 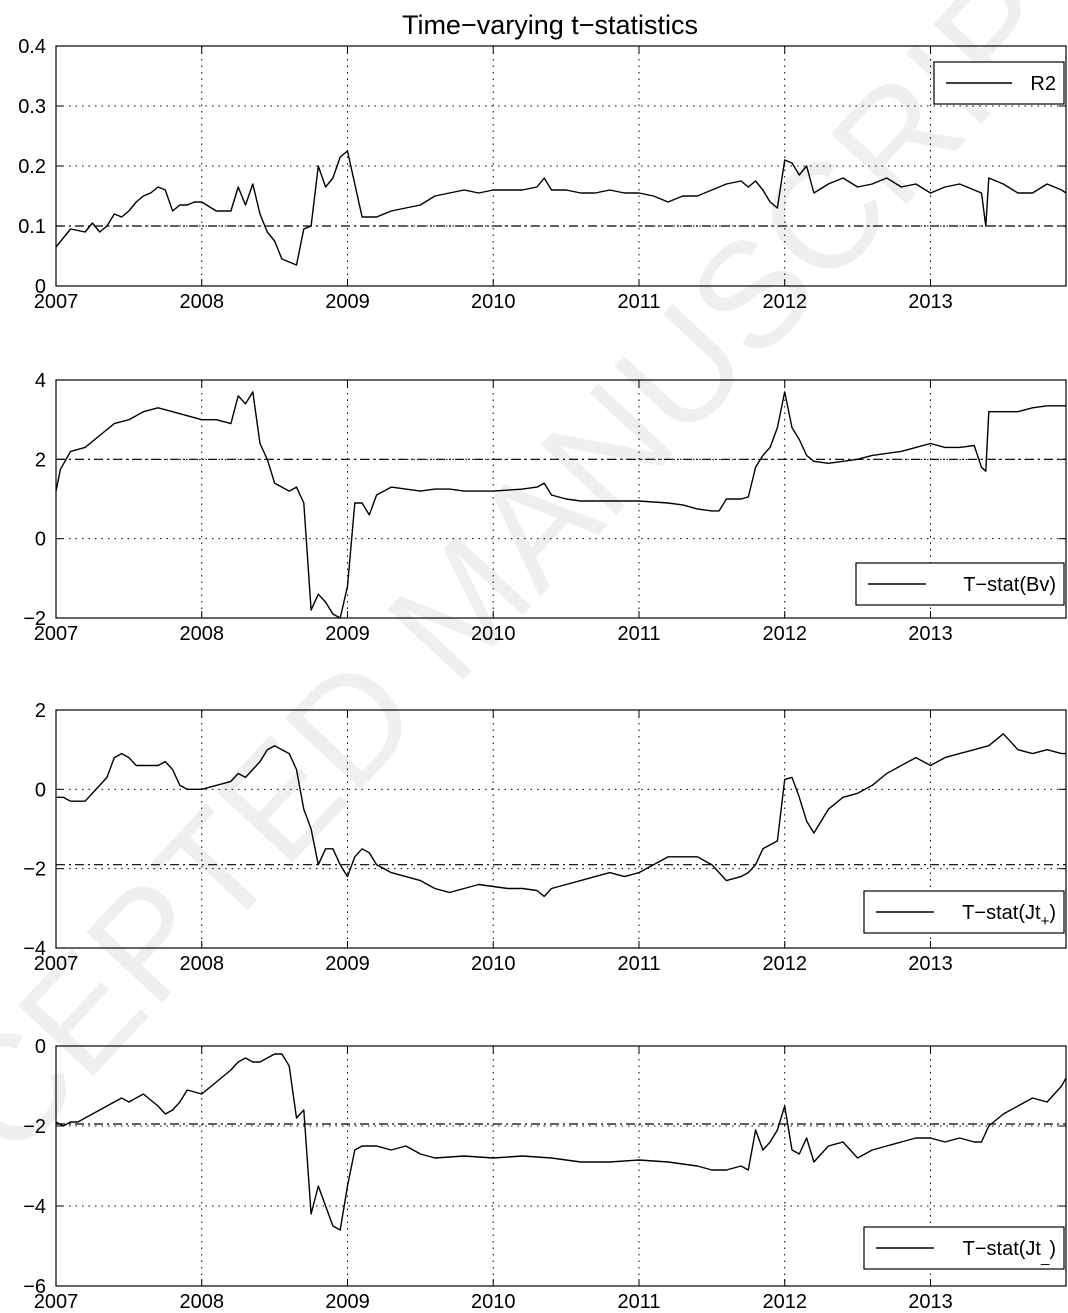 I want to click on legend-label: T−stat(Jt+), so click(x=1009, y=916).